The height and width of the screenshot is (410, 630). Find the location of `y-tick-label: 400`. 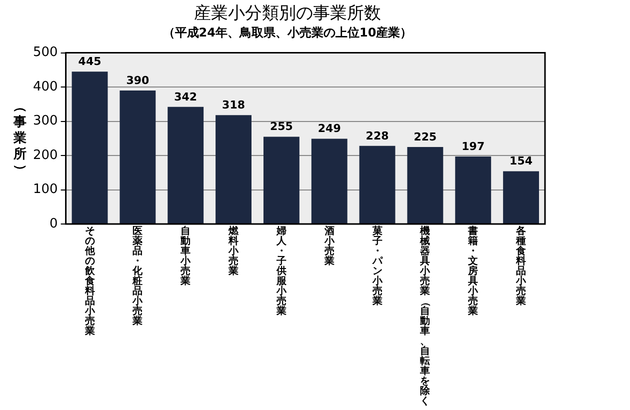

y-tick-label: 400 is located at coordinates (45, 86).